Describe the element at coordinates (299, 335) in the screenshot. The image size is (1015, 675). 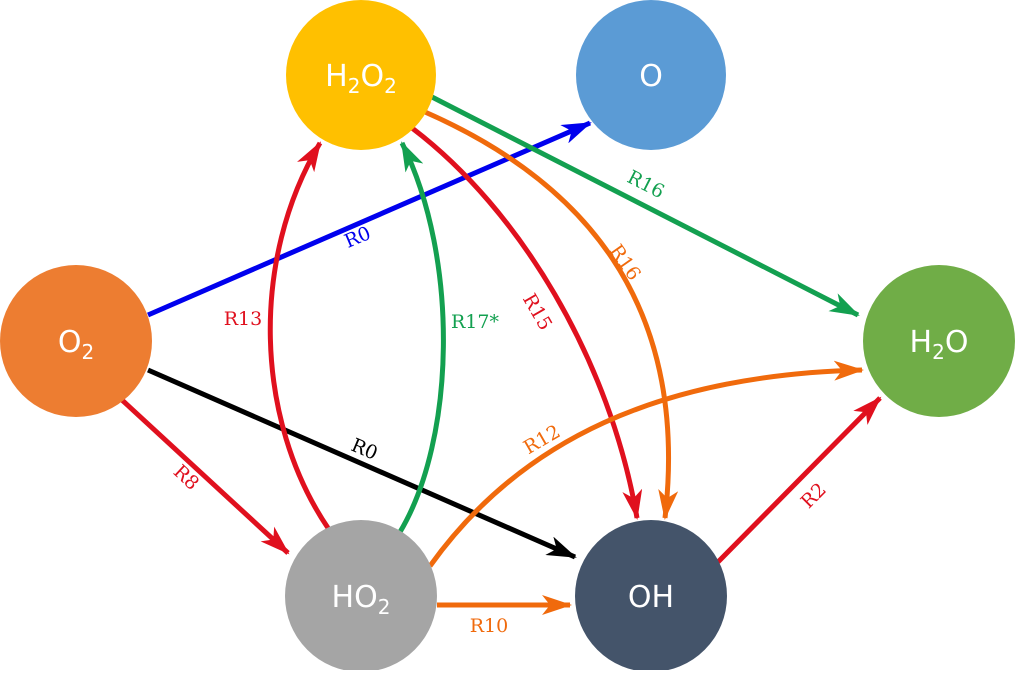
I see `edge-ho2-to-h2o2-r13` at that location.